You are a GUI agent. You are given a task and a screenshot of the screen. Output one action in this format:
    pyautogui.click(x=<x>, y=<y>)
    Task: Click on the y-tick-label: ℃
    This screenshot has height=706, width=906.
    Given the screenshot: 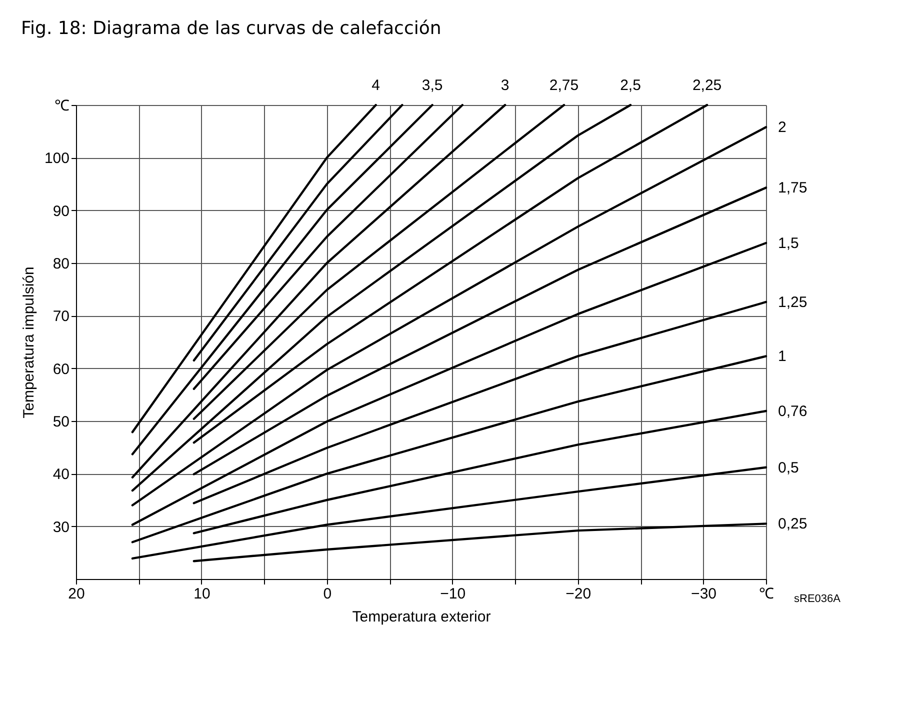 What is the action you would take?
    pyautogui.click(x=62, y=106)
    